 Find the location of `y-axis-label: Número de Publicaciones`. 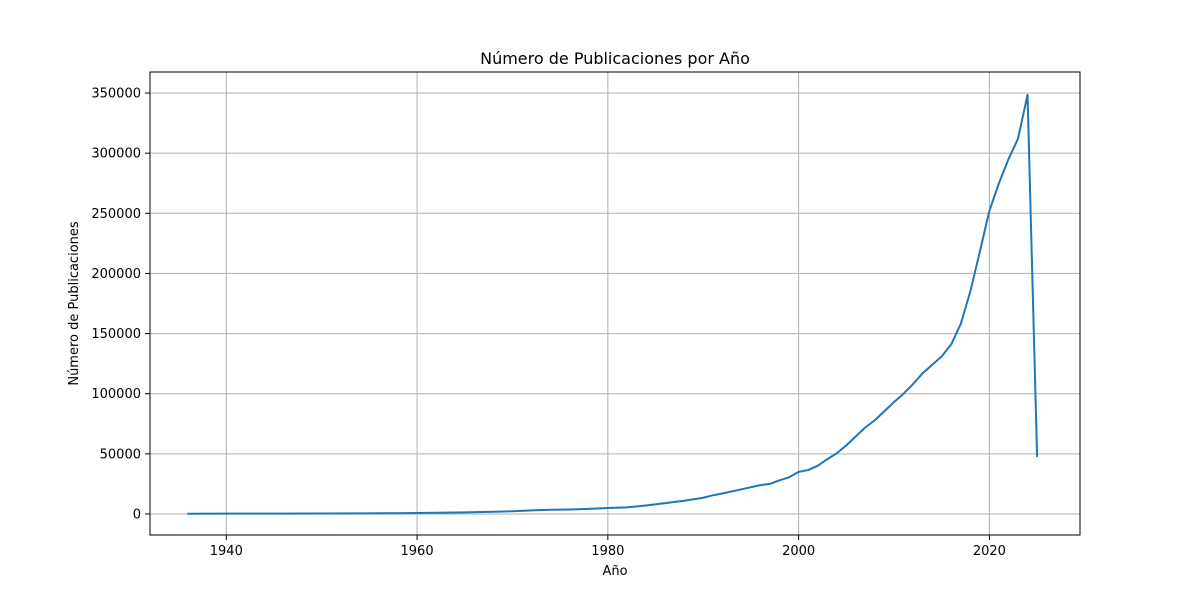

y-axis-label: Número de Publicaciones is located at coordinates (74, 303).